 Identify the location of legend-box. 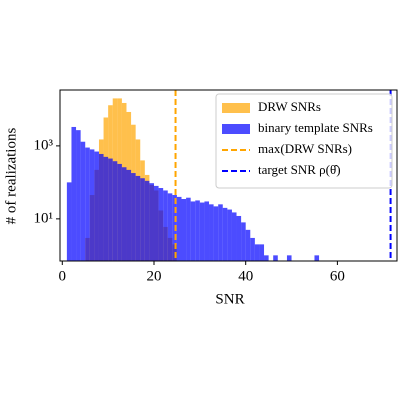
(304, 141).